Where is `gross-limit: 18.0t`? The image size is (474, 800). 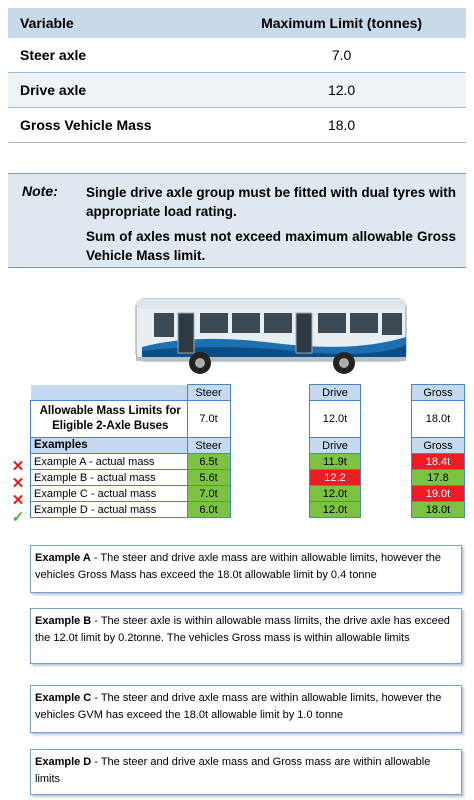
gross-limit: 18.0t is located at coordinates (438, 419).